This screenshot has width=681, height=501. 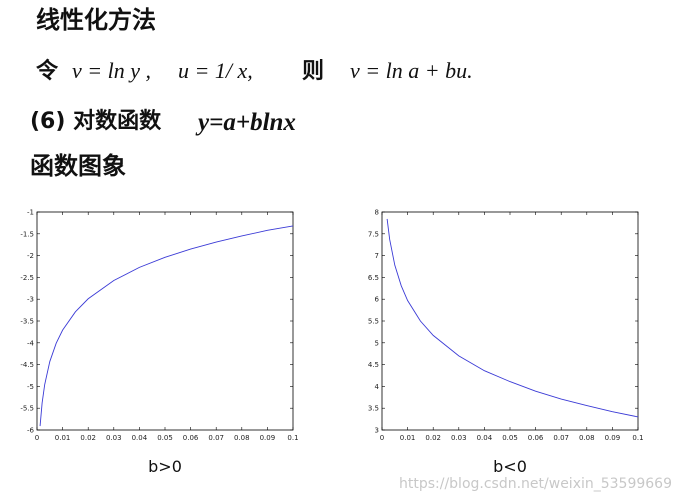 What do you see at coordinates (96, 20) in the screenshot?
I see `heading: 线性化方法` at bounding box center [96, 20].